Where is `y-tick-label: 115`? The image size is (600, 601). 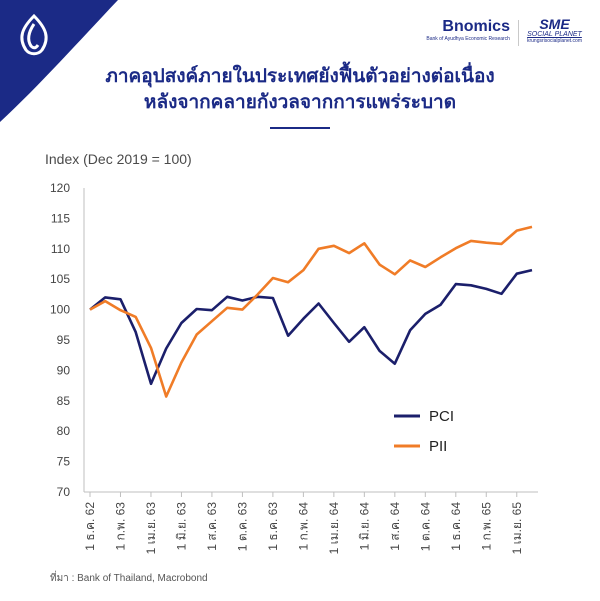
y-tick-label: 115 is located at coordinates (60, 218).